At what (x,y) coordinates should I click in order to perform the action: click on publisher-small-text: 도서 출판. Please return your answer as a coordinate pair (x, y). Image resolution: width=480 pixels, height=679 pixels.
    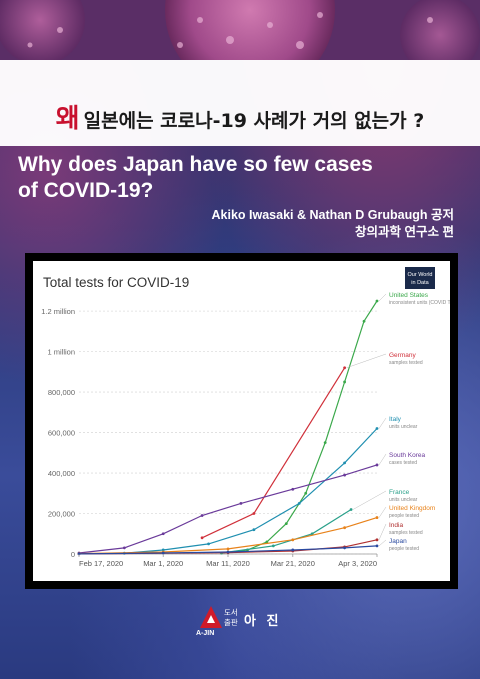
    Looking at the image, I should click on (231, 618).